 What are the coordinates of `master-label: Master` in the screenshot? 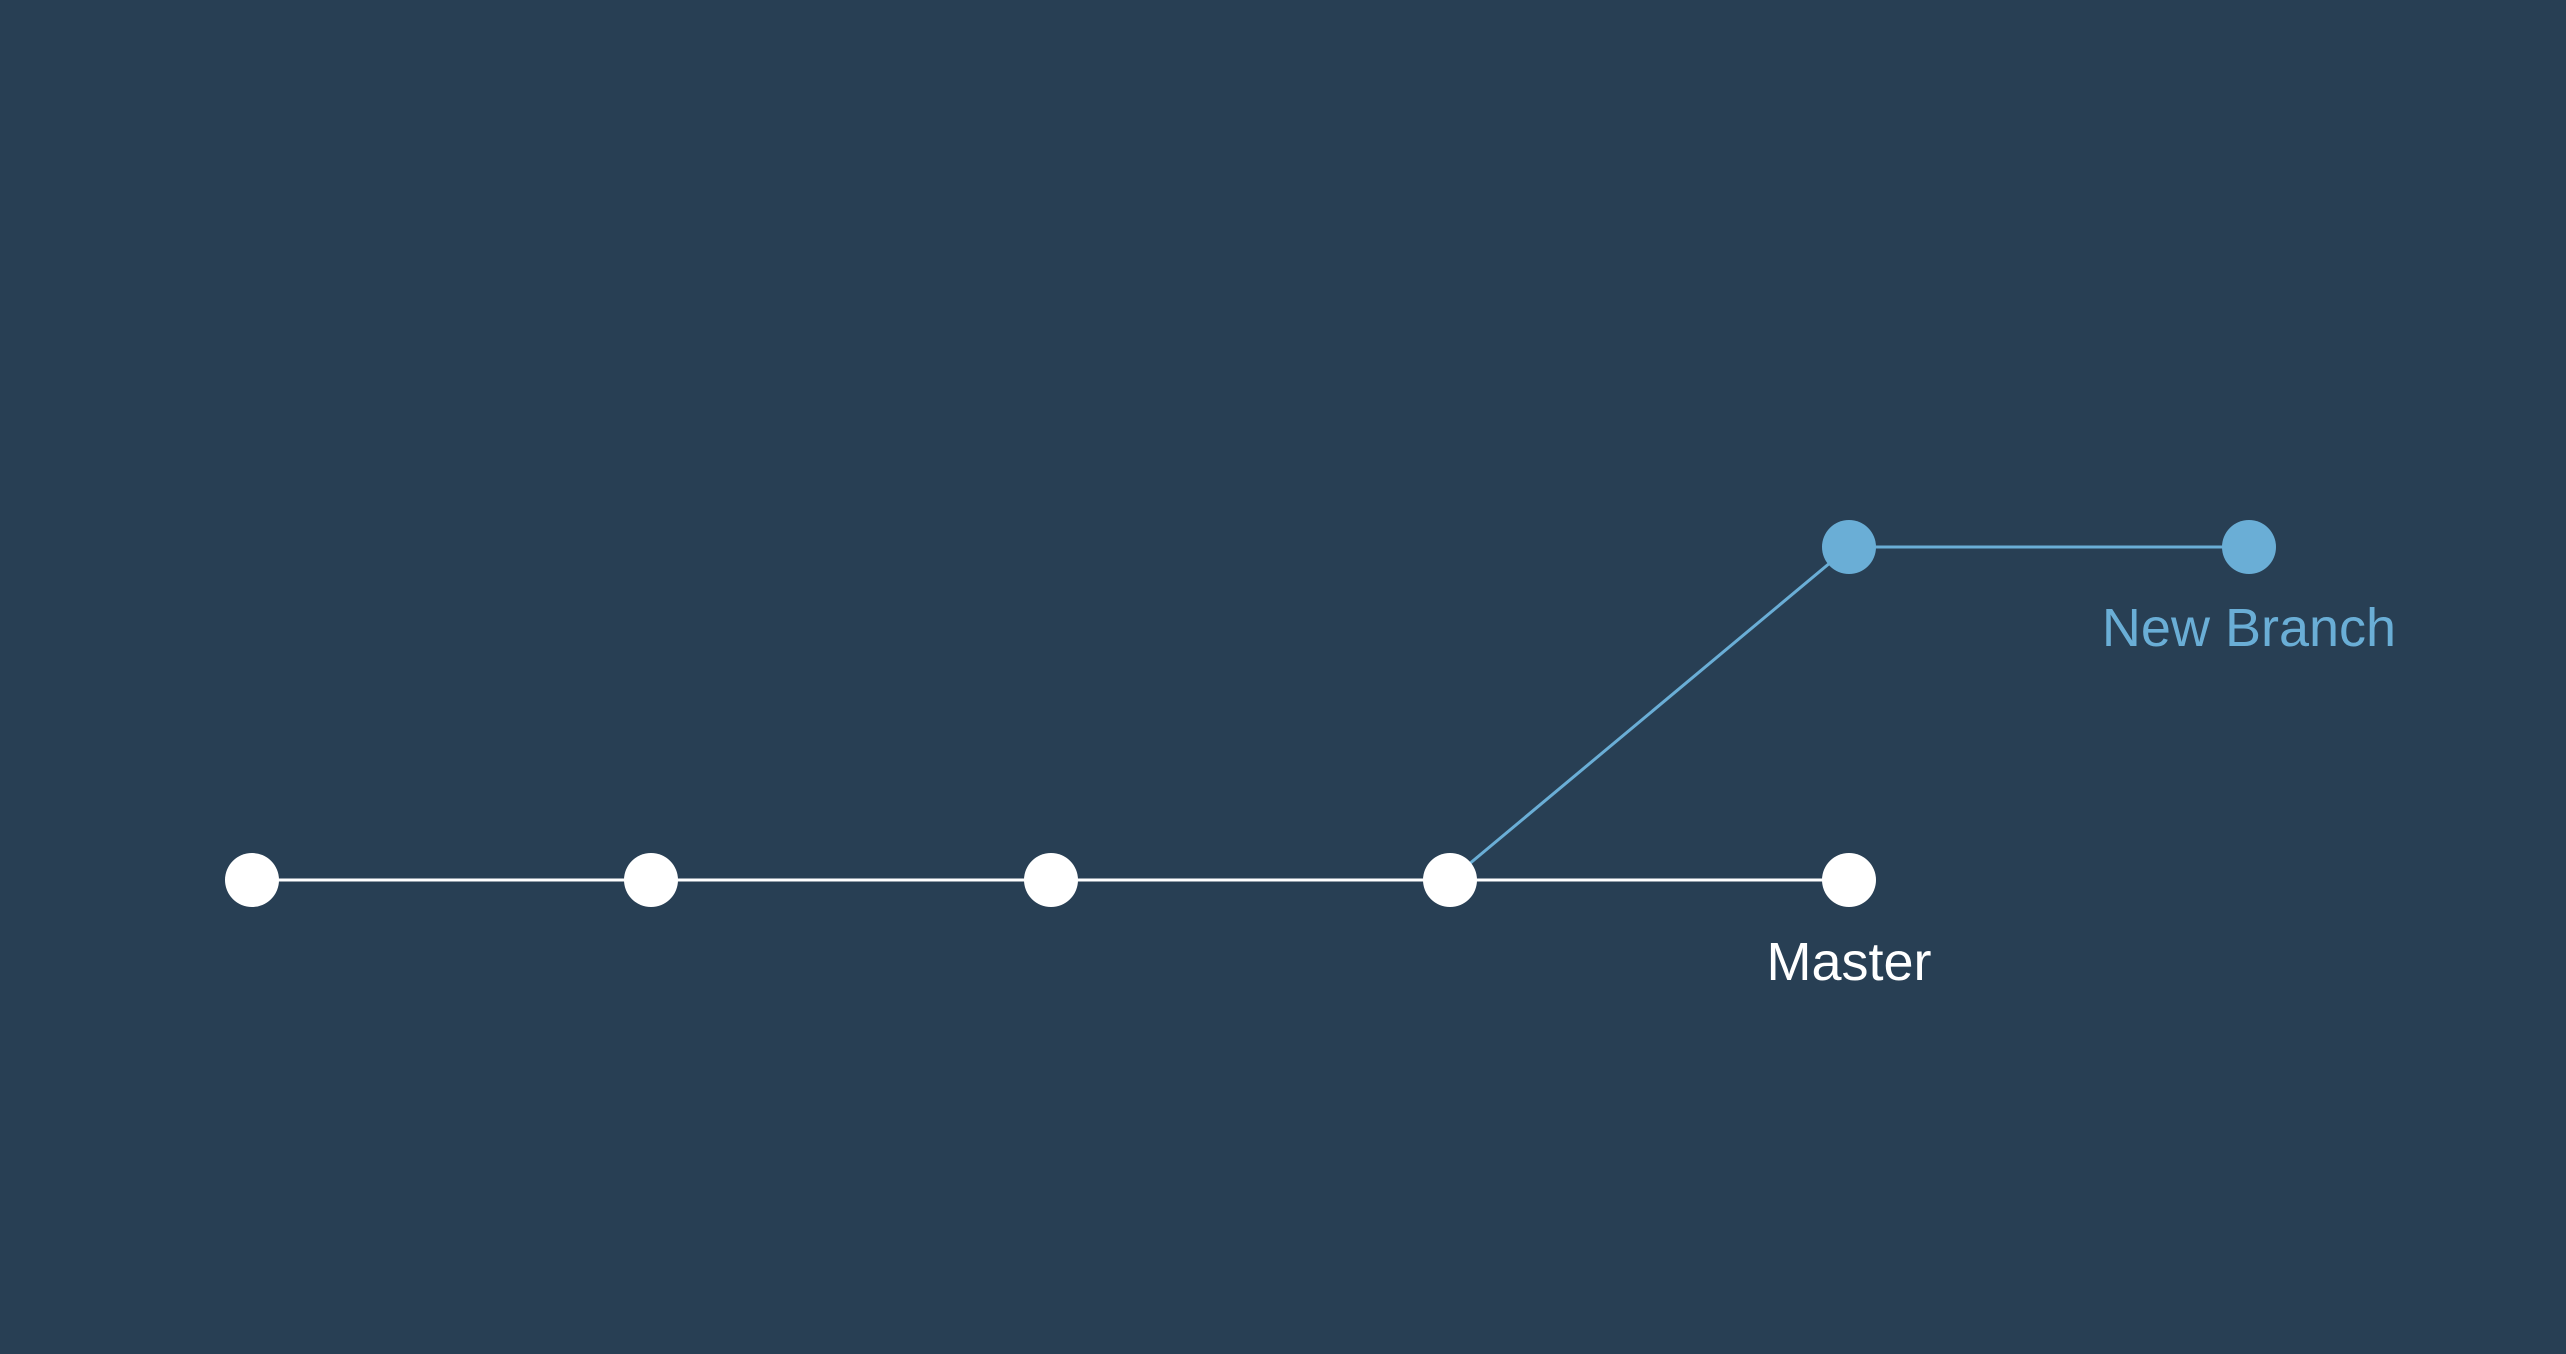 It's located at (1848, 962).